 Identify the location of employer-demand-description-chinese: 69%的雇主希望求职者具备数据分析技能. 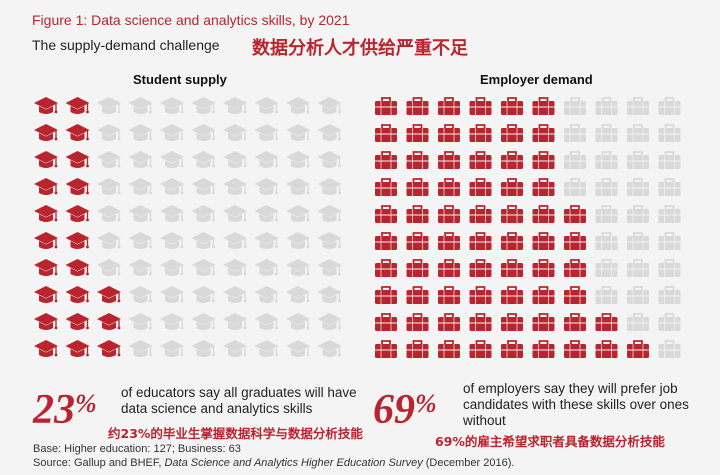
(550, 441).